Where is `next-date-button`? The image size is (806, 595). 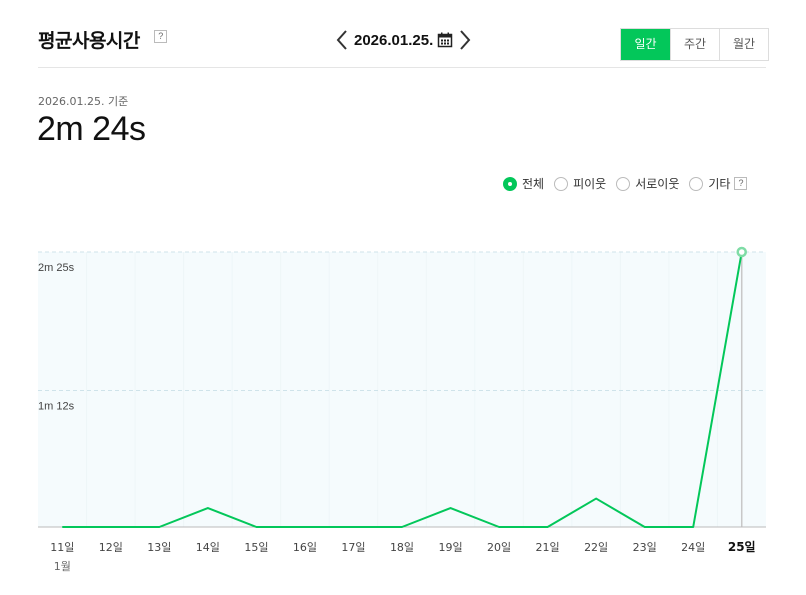
next-date-button is located at coordinates (465, 40).